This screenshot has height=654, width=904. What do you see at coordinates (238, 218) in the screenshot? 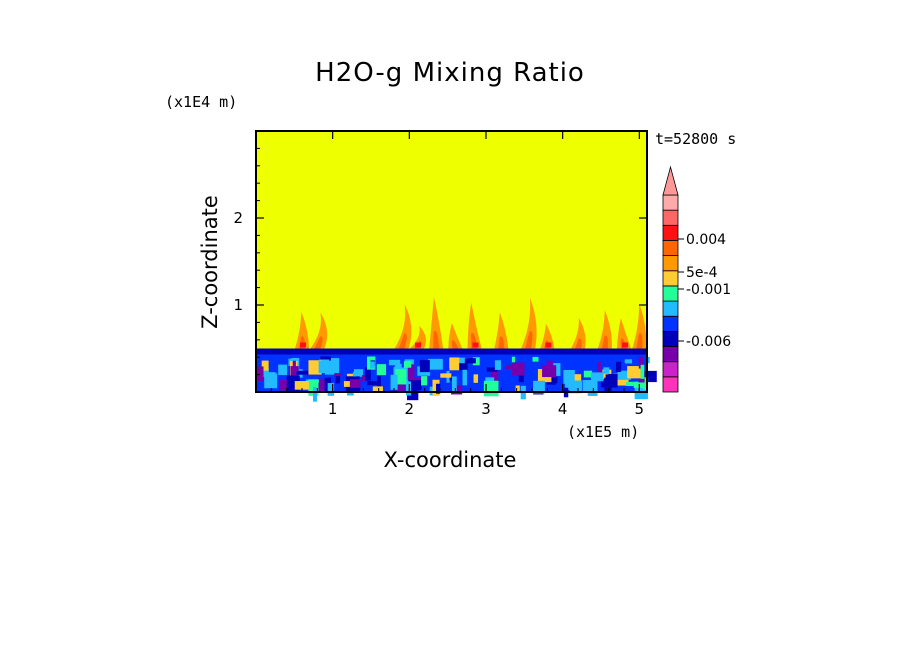
I see `y-tick-label: 2` at bounding box center [238, 218].